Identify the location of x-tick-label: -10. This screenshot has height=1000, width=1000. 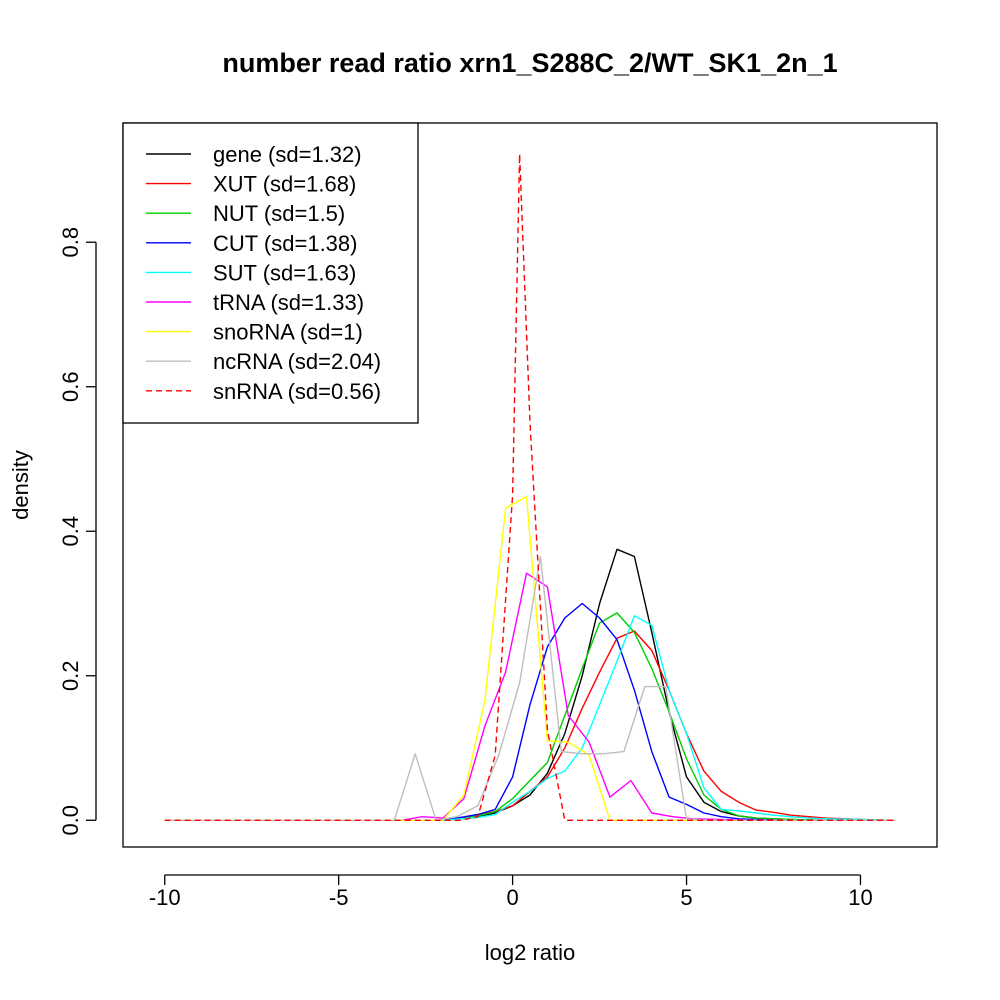
(165, 897).